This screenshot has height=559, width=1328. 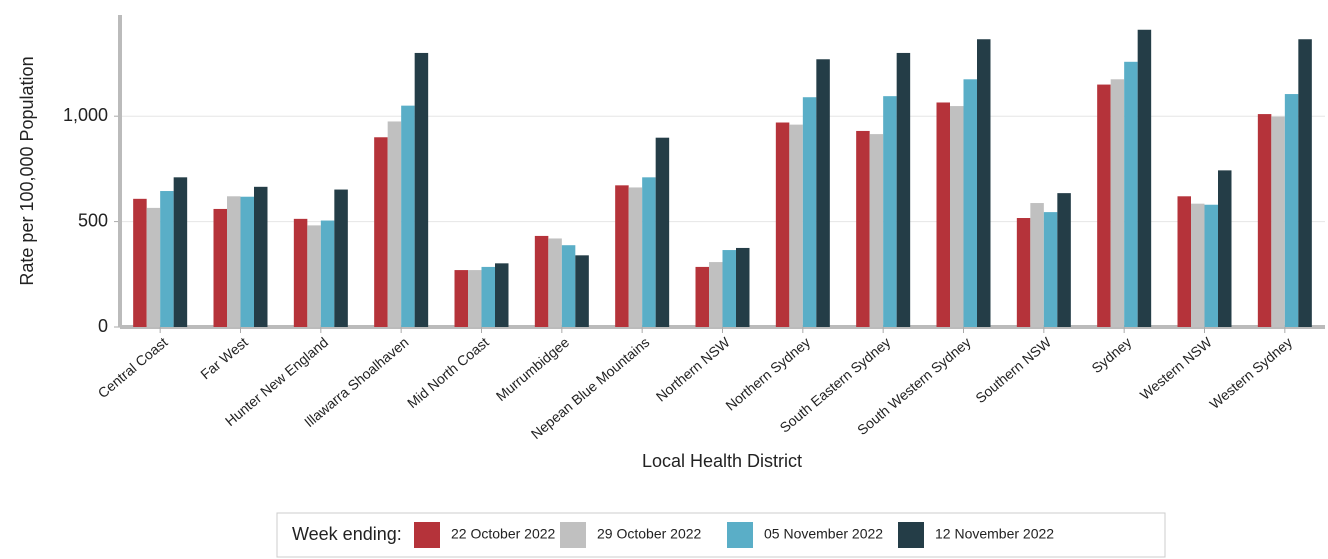 What do you see at coordinates (649, 534) in the screenshot?
I see `legend-label: 29 October 2022` at bounding box center [649, 534].